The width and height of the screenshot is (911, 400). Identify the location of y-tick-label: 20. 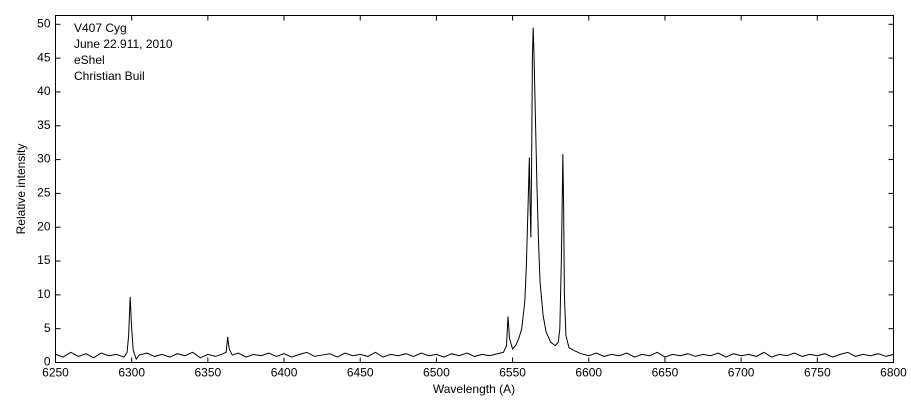
(44, 226).